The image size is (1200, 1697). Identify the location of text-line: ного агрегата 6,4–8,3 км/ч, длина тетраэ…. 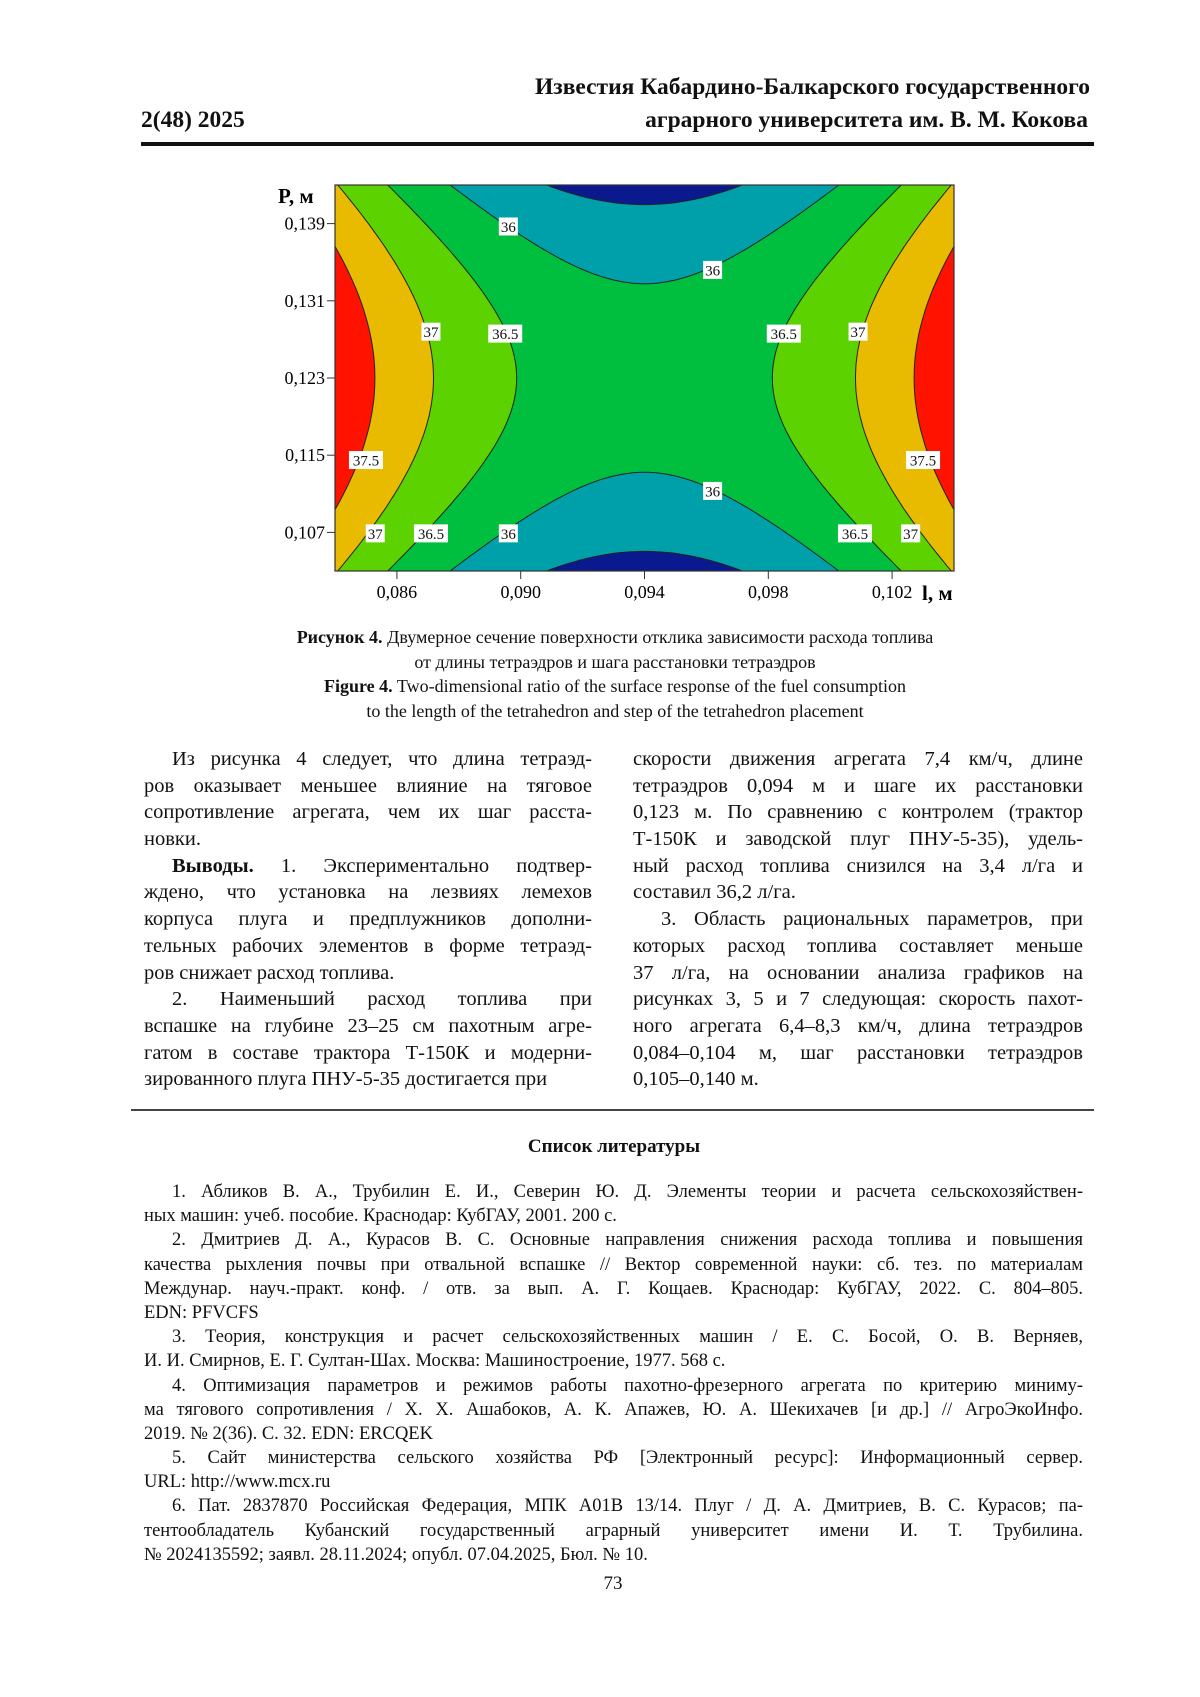
(858, 1025).